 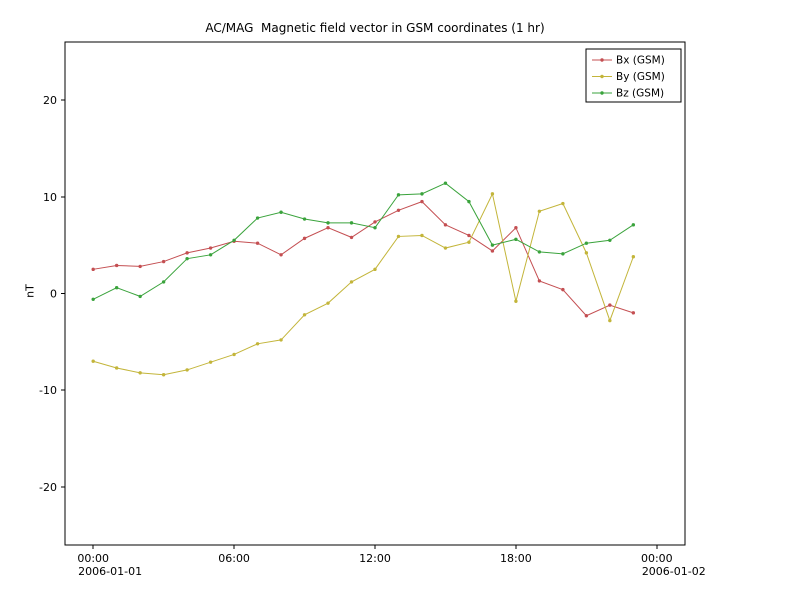 I want to click on x-date-label: 2006-01-02, so click(x=674, y=571).